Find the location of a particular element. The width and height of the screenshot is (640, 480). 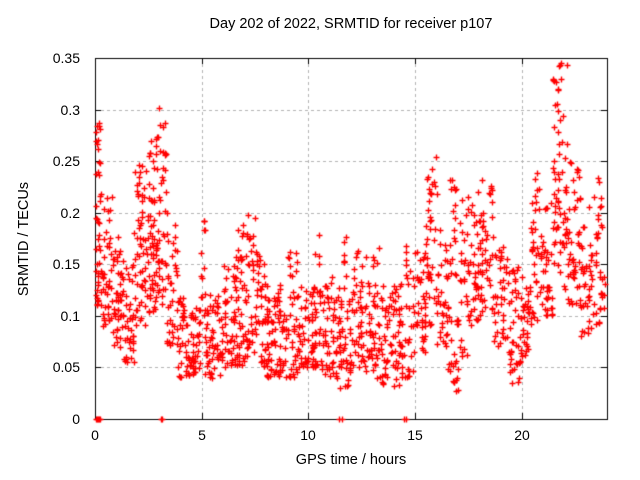

y-tick-label: 0.3 is located at coordinates (70, 110).